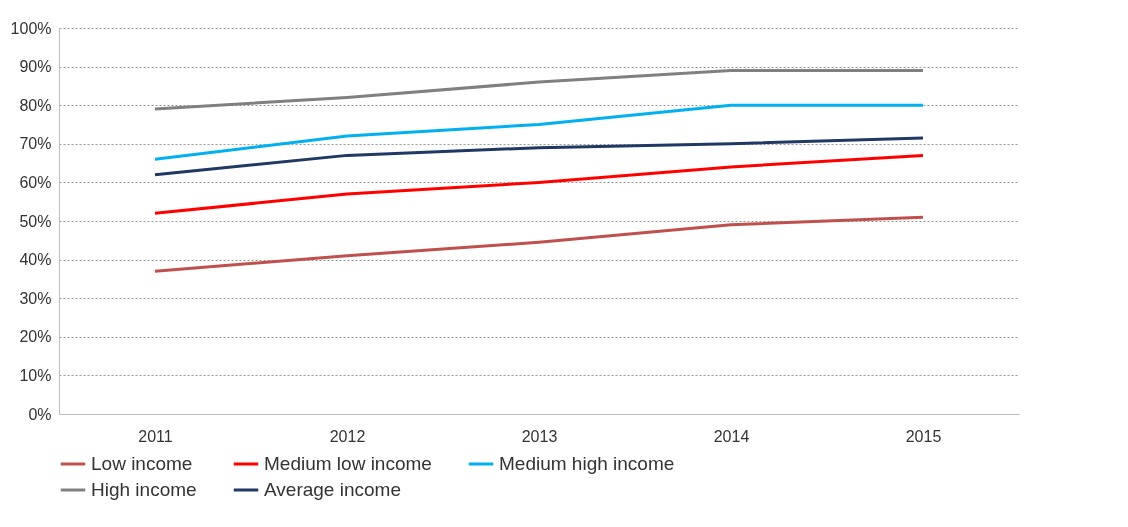 Image resolution: width=1128 pixels, height=527 pixels. What do you see at coordinates (923, 436) in the screenshot?
I see `x-tick-label: 2015` at bounding box center [923, 436].